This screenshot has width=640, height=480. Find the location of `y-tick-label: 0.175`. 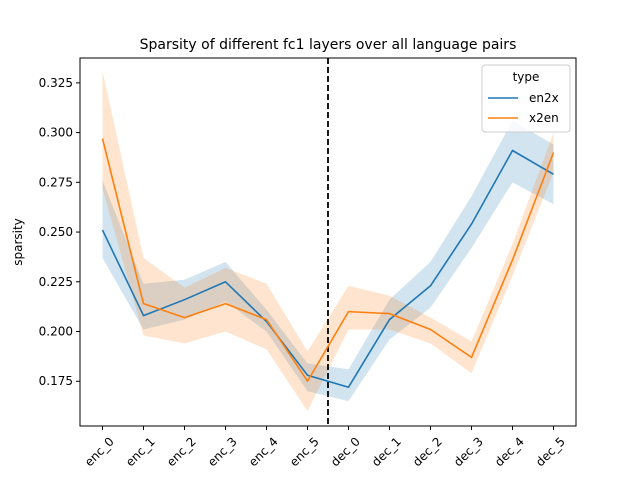

y-tick-label: 0.175 is located at coordinates (56, 381).